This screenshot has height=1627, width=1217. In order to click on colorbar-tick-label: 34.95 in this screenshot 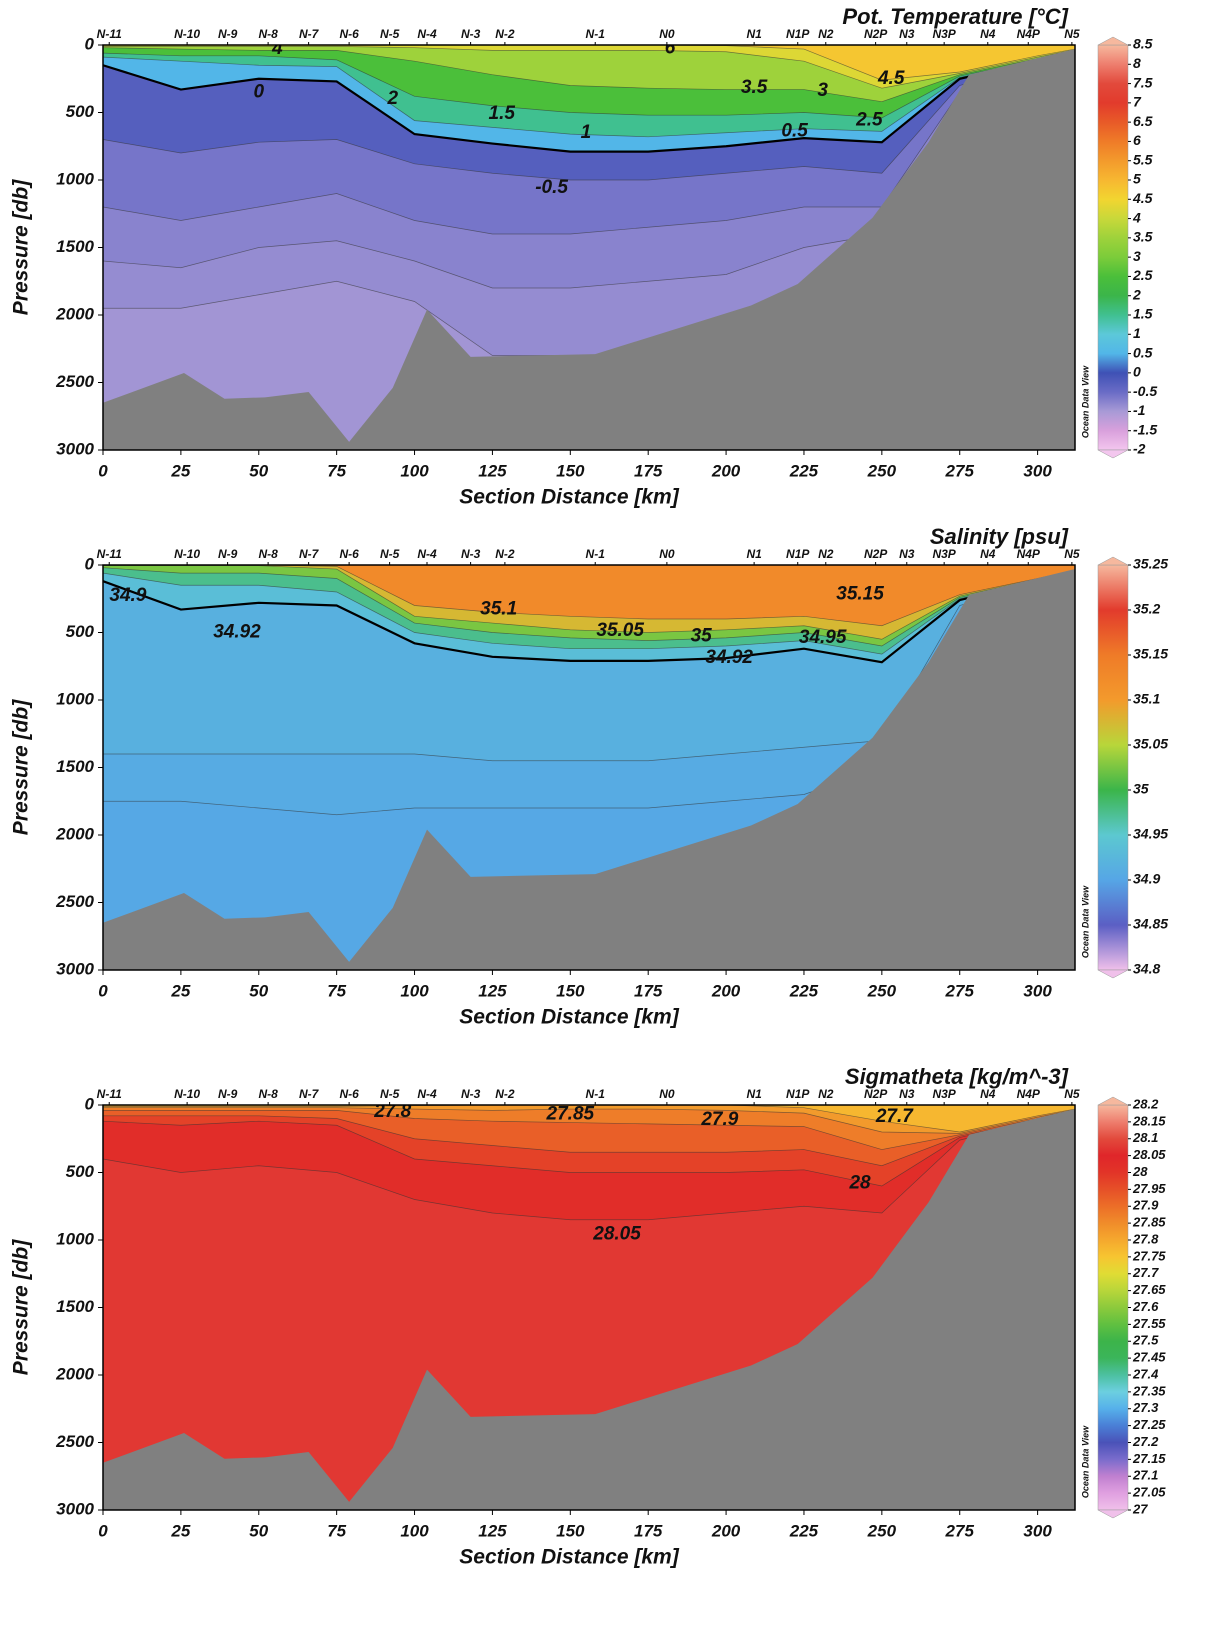, I will do `click(1150, 834)`.